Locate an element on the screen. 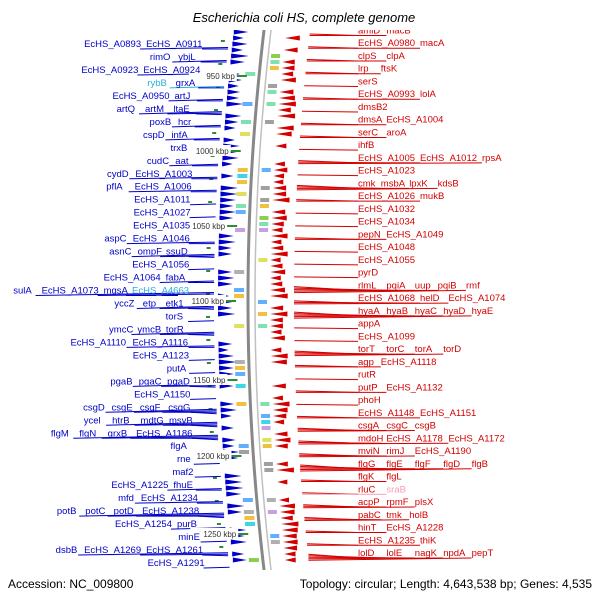  gene-label: EcHS_A1291 is located at coordinates (176, 563).